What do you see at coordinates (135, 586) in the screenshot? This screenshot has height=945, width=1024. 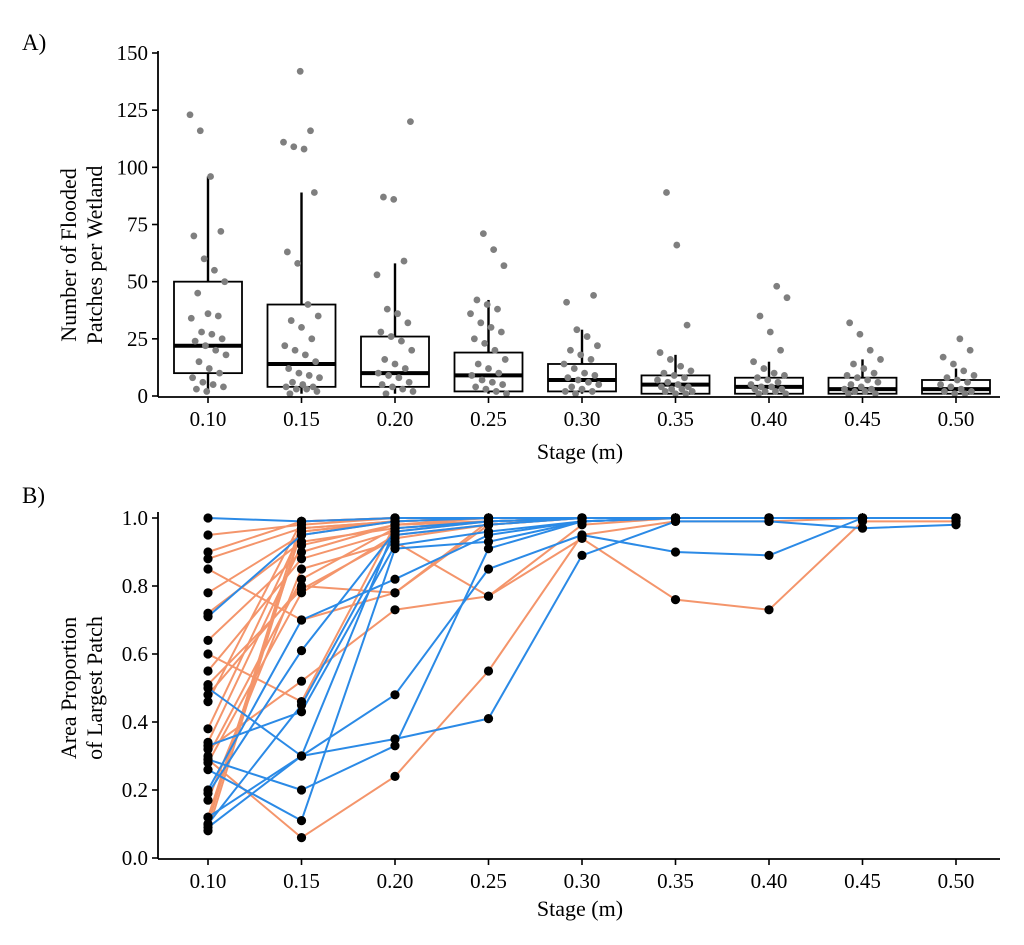 I see `y-tick-label: 0.8` at bounding box center [135, 586].